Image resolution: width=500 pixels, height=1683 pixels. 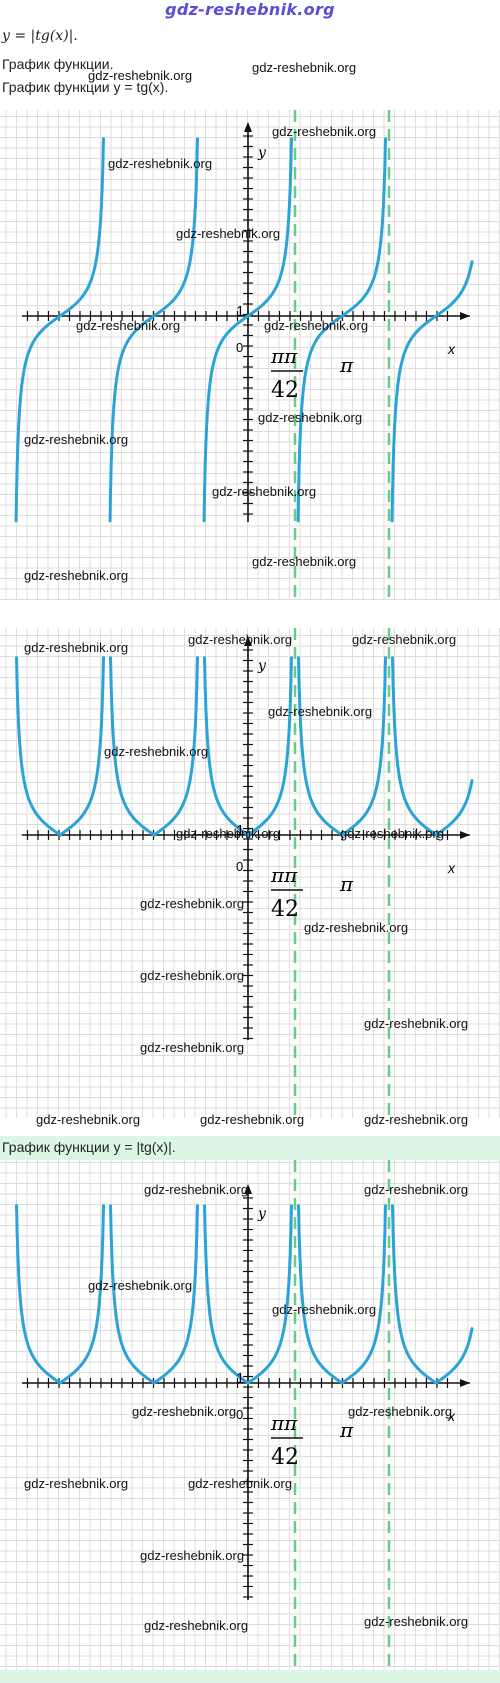 I want to click on equation-top: y = |tg(x)|., so click(x=40, y=36).